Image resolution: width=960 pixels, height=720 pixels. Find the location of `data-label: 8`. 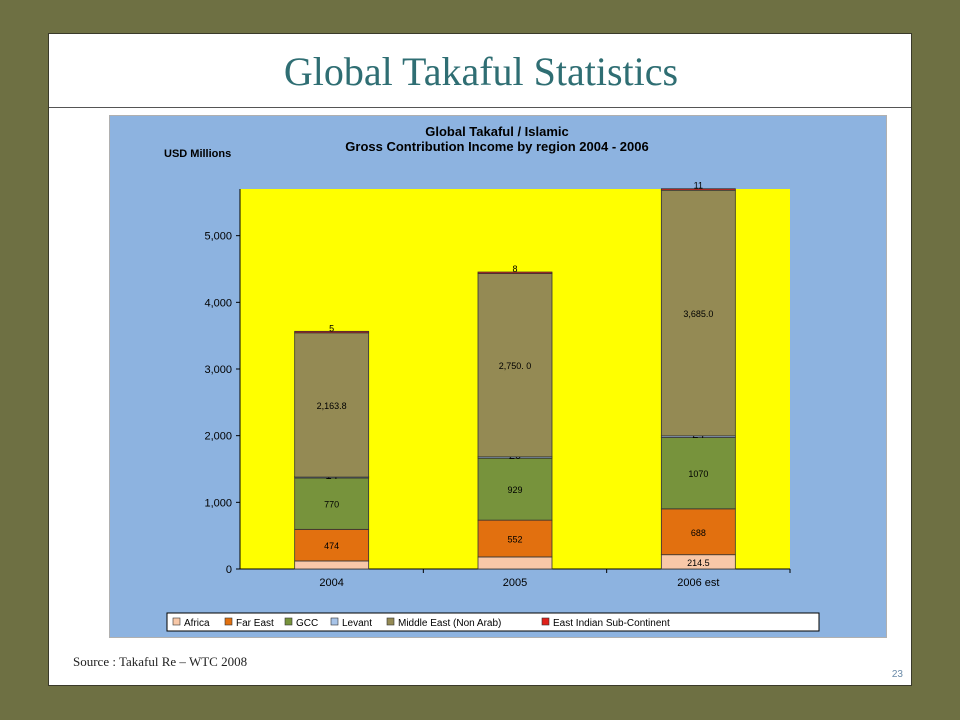

data-label: 8 is located at coordinates (514, 269).